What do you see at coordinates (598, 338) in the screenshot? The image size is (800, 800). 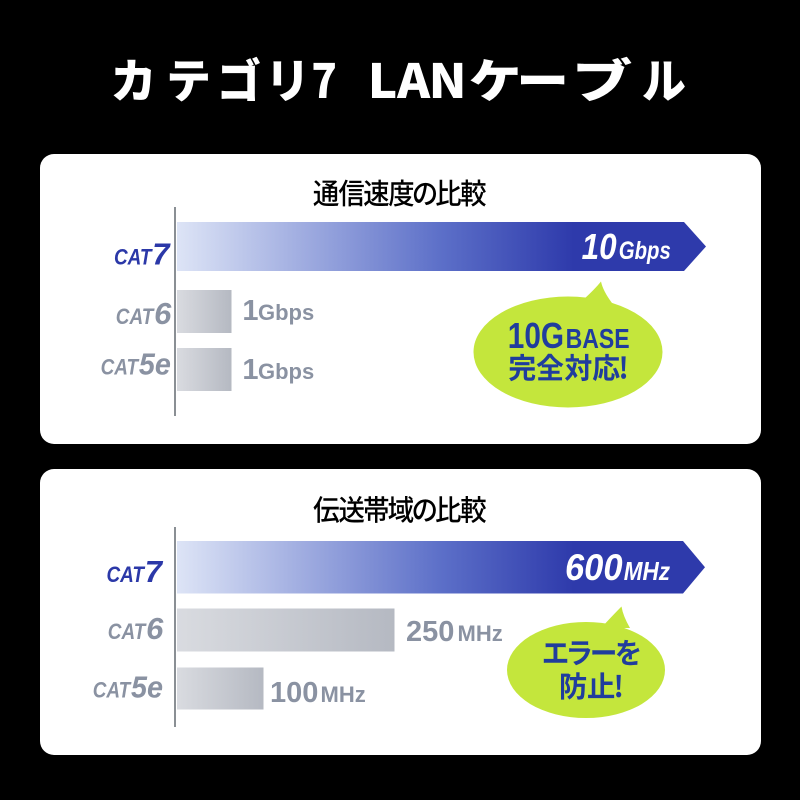 I see `svg-text: BASE` at bounding box center [598, 338].